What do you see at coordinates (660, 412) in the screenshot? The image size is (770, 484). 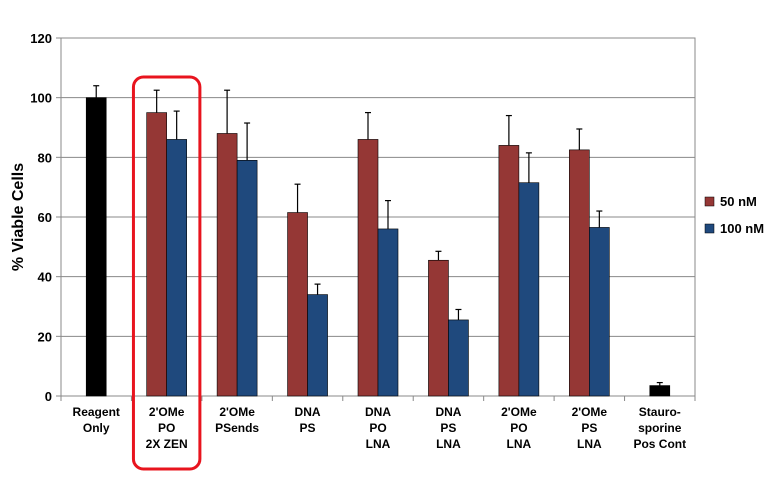 I see `x-tick-label-line: Stauro-` at bounding box center [660, 412].